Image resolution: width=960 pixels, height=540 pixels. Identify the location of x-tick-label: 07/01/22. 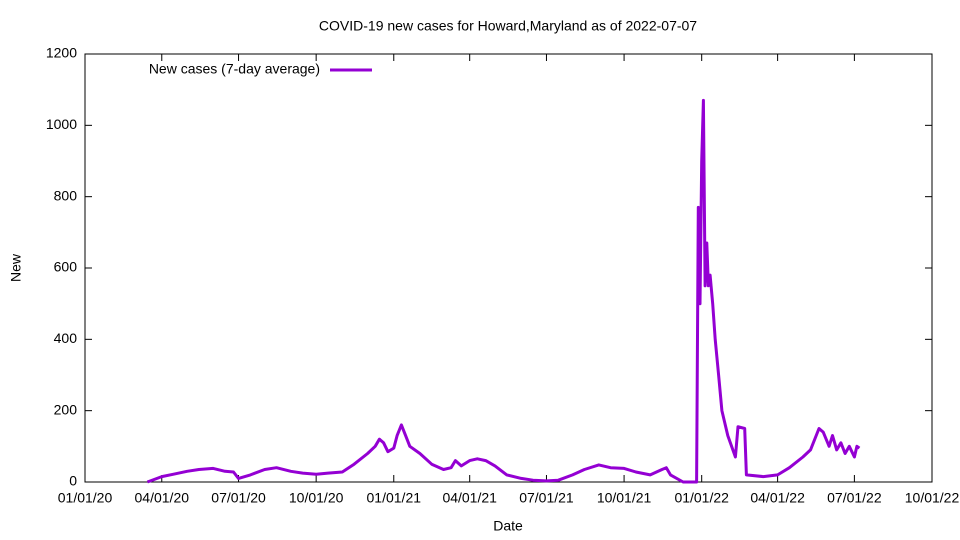
(854, 498).